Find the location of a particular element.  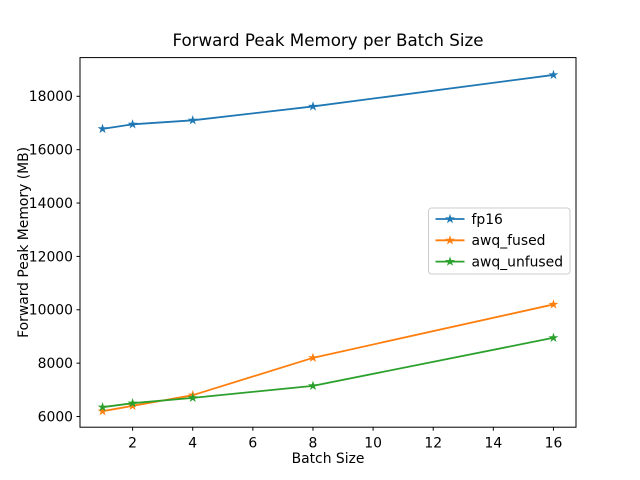

y-tick-label: 18000 is located at coordinates (51, 97).